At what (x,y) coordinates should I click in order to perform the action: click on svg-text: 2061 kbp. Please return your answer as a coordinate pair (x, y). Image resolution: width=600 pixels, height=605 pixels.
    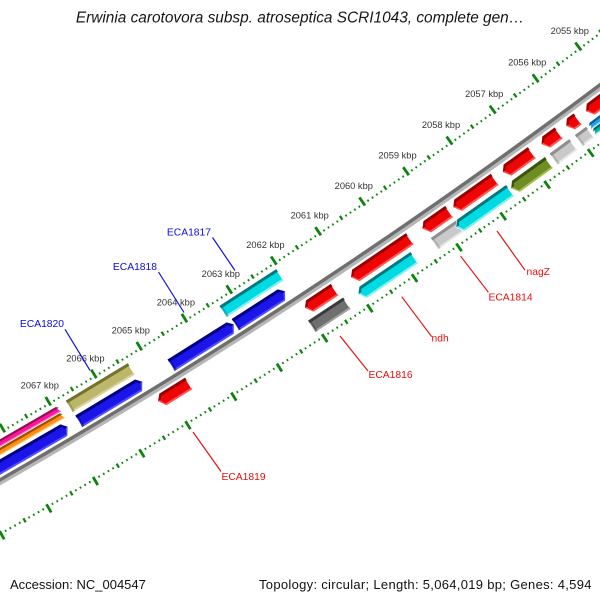
    Looking at the image, I should click on (310, 216).